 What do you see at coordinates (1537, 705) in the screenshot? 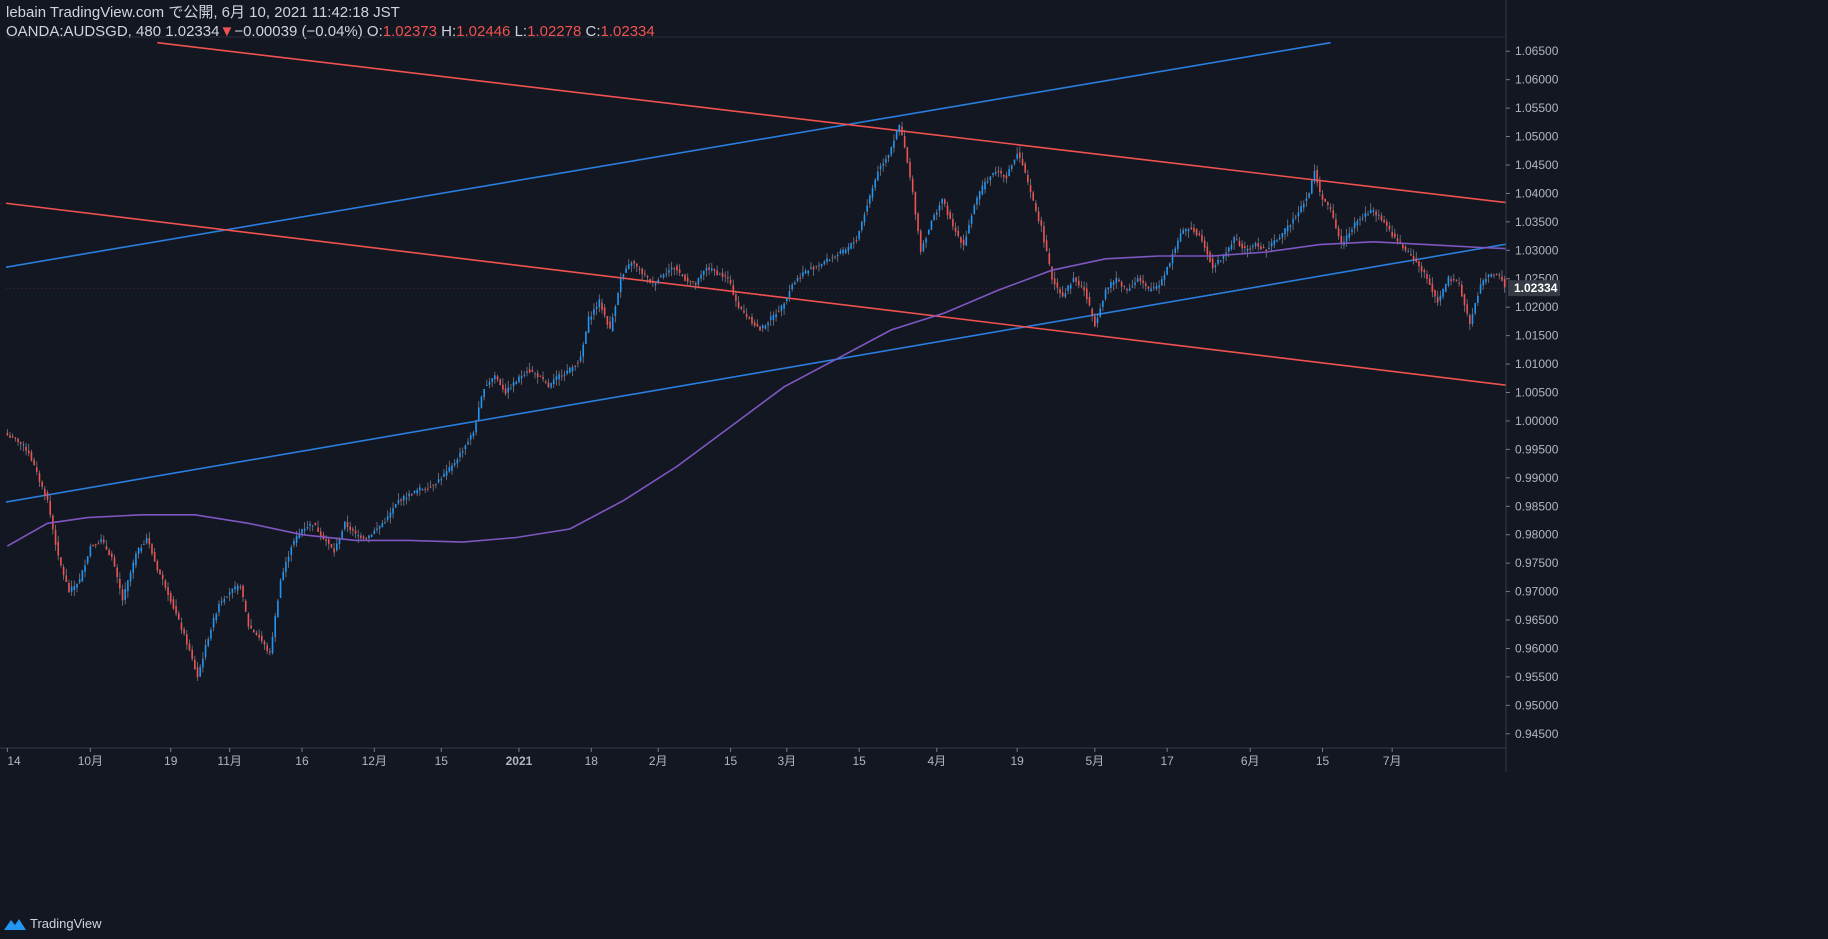
I see `y-tick-label: 0.95000` at bounding box center [1537, 705].